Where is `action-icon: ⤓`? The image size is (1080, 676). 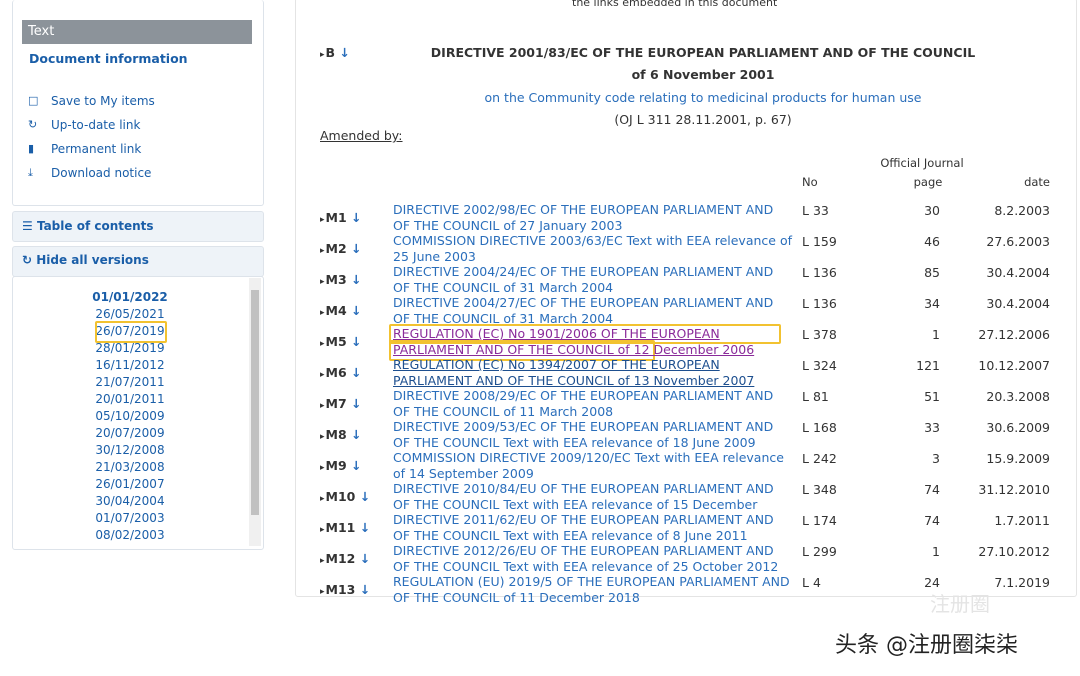 action-icon: ⤓ is located at coordinates (30, 172).